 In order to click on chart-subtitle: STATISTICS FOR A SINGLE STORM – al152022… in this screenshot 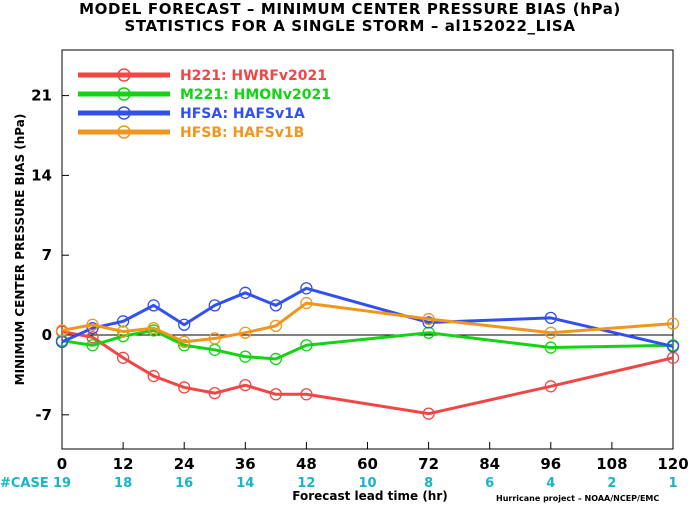, I will do `click(350, 26)`.